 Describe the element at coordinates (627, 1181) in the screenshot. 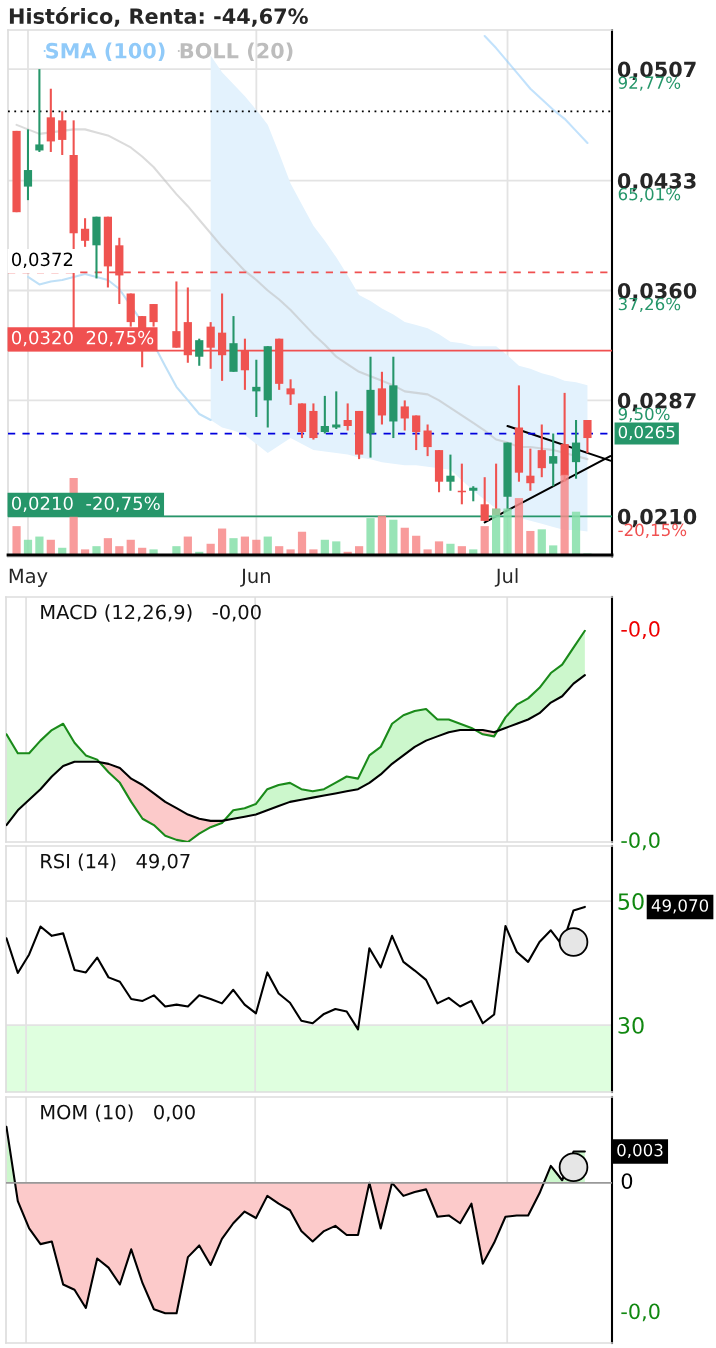

I see `text: 0` at that location.